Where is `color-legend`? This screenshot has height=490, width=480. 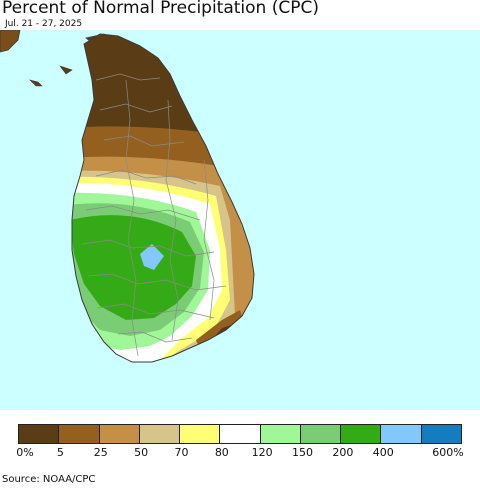
color-legend is located at coordinates (240, 434).